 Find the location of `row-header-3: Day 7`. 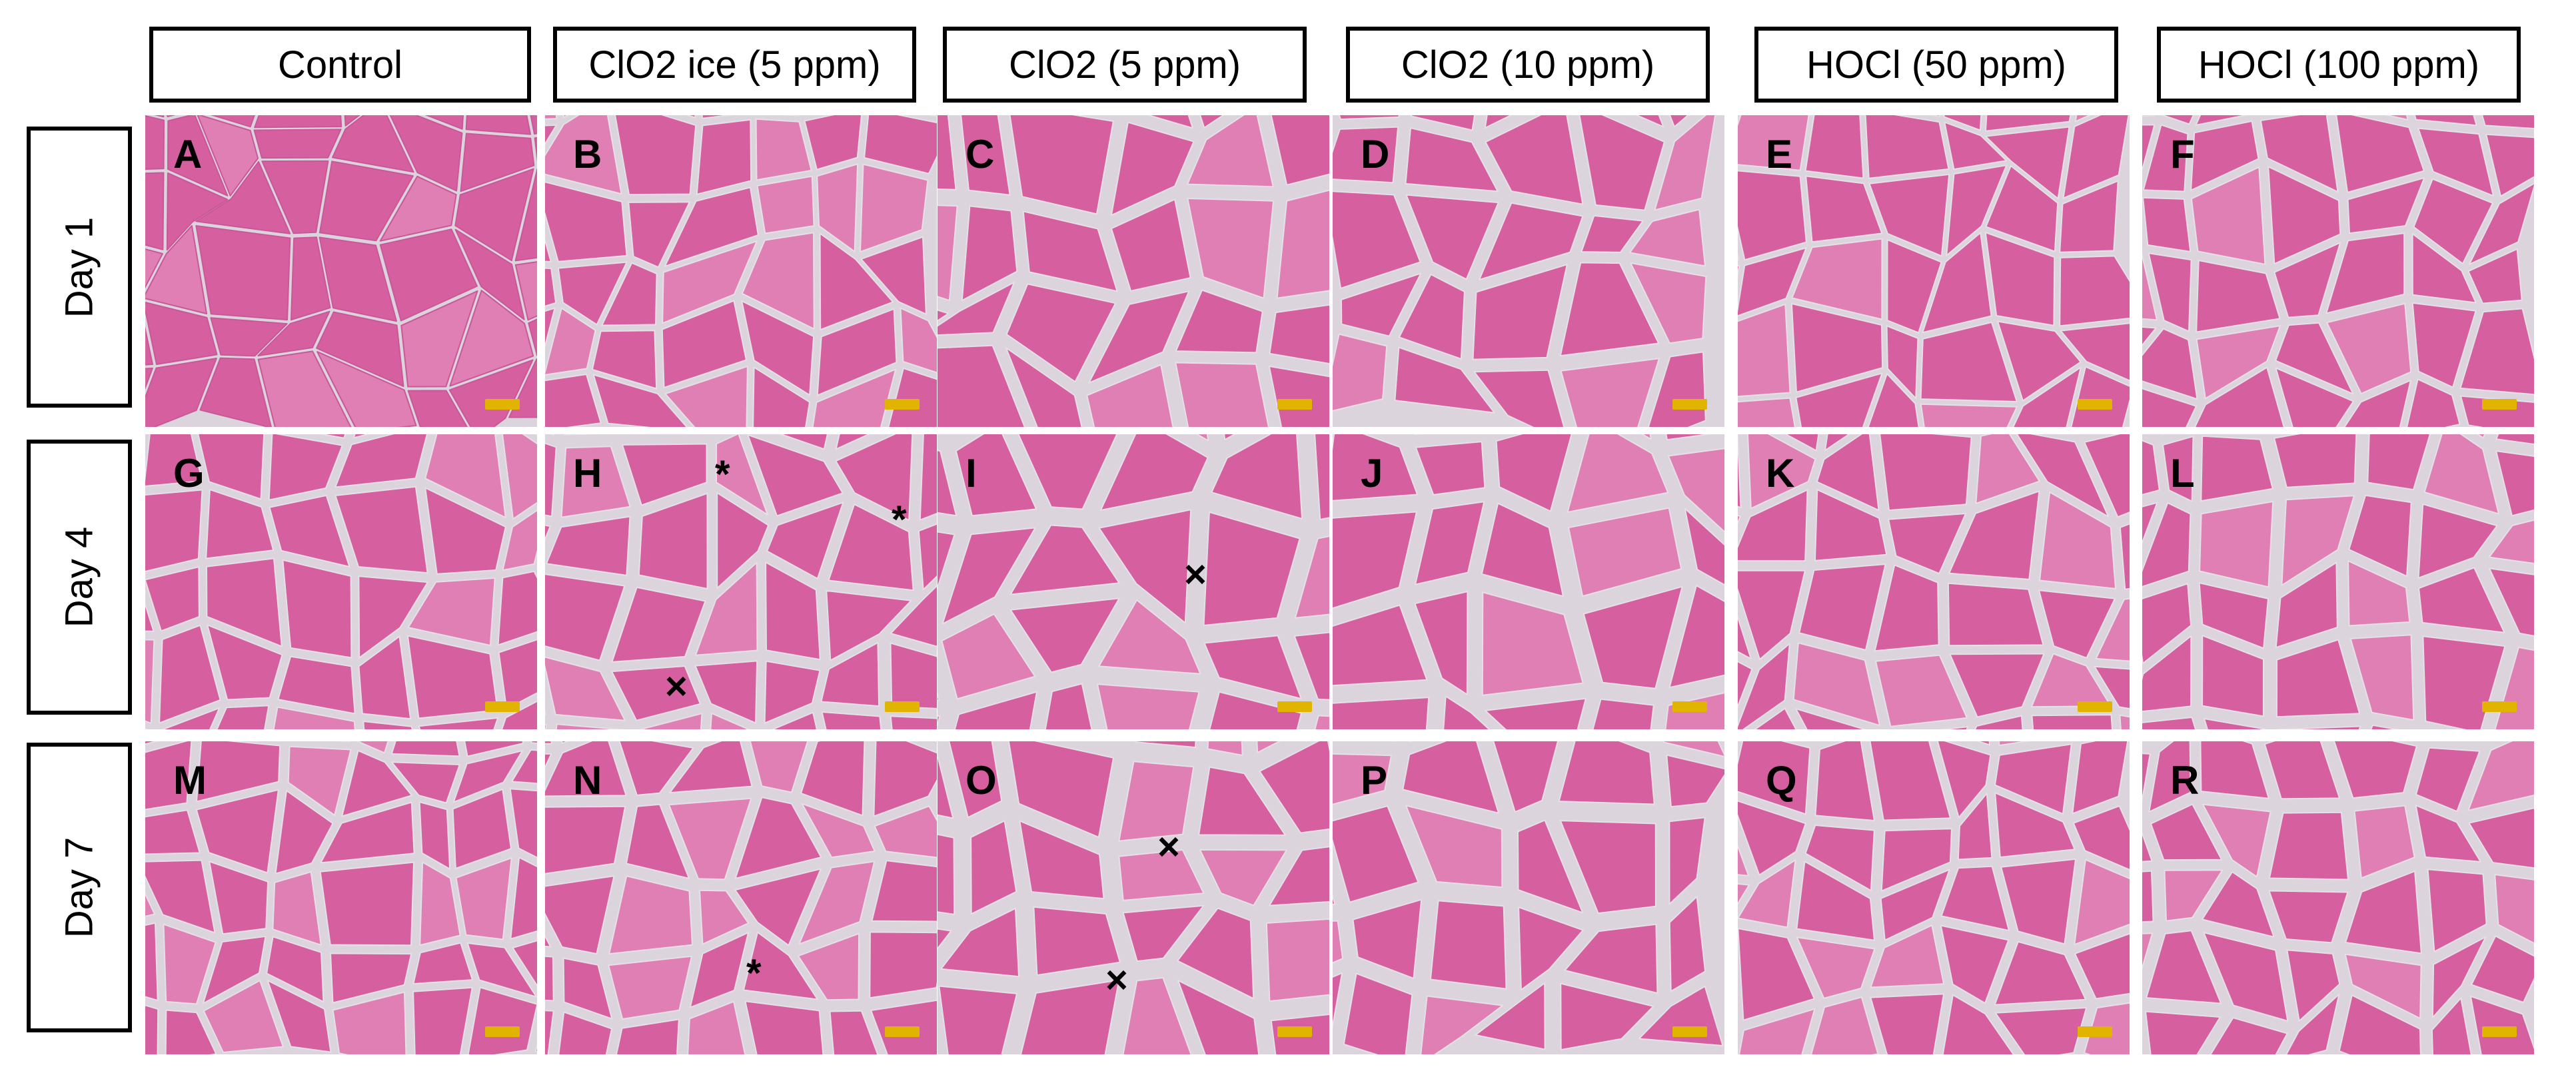

row-header-3: Day 7 is located at coordinates (80, 887).